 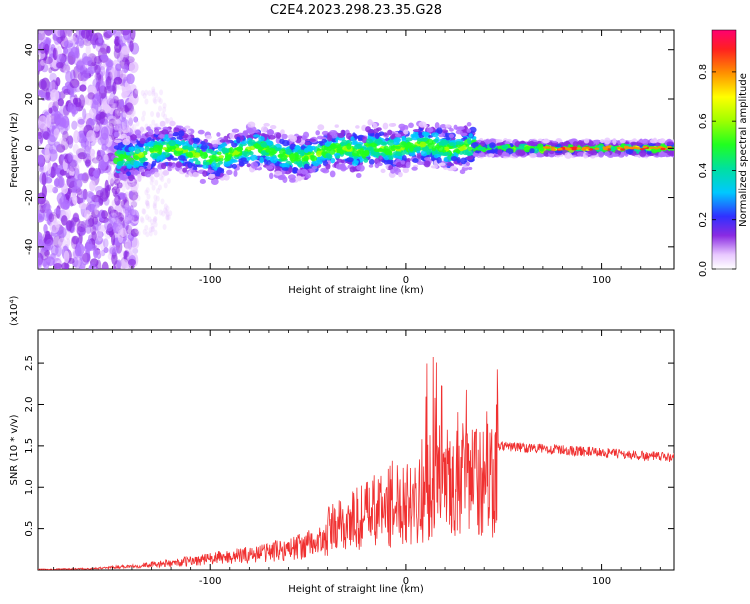 What do you see at coordinates (601, 581) in the screenshot?
I see `snr-xtick-label: 100` at bounding box center [601, 581].